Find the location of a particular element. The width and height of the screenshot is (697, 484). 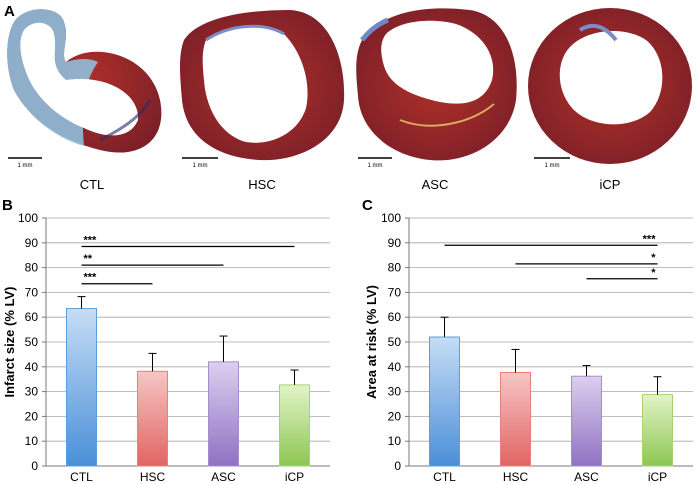

caption-hsc: HSC is located at coordinates (261, 184).